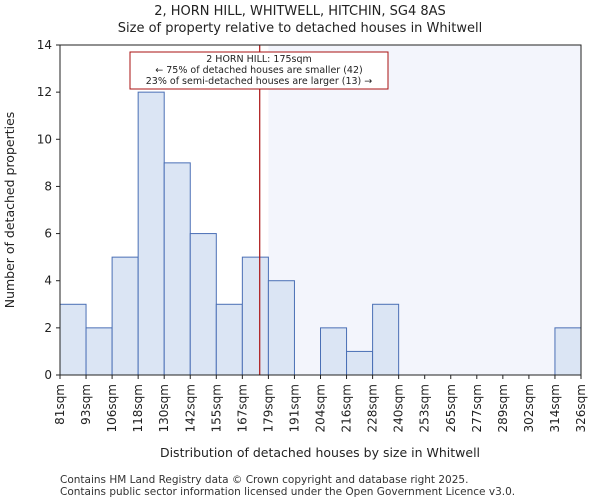  What do you see at coordinates (99, 351) in the screenshot?
I see `bar-93sqm` at bounding box center [99, 351].